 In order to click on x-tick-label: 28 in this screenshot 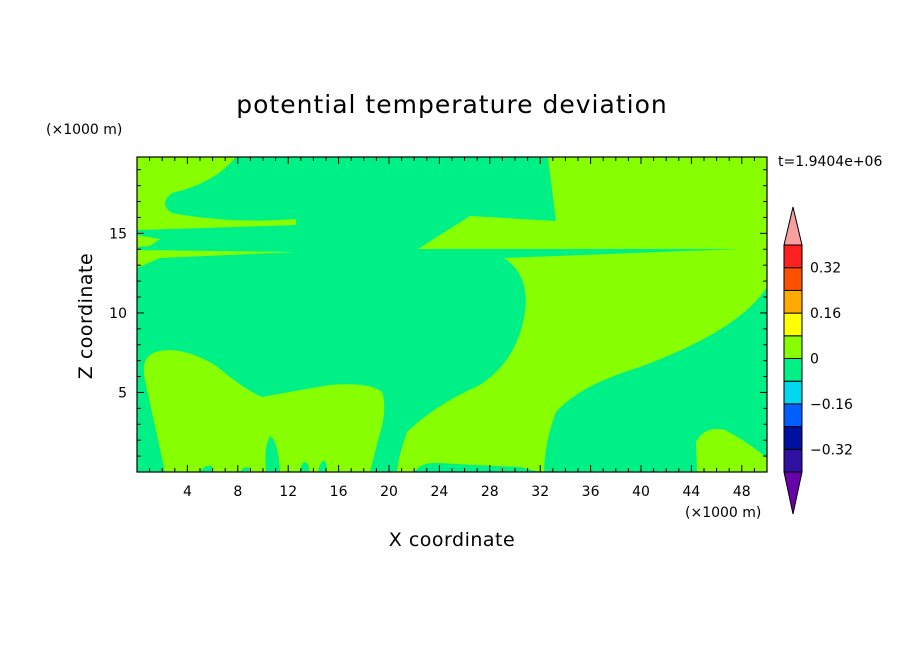, I will do `click(490, 492)`.